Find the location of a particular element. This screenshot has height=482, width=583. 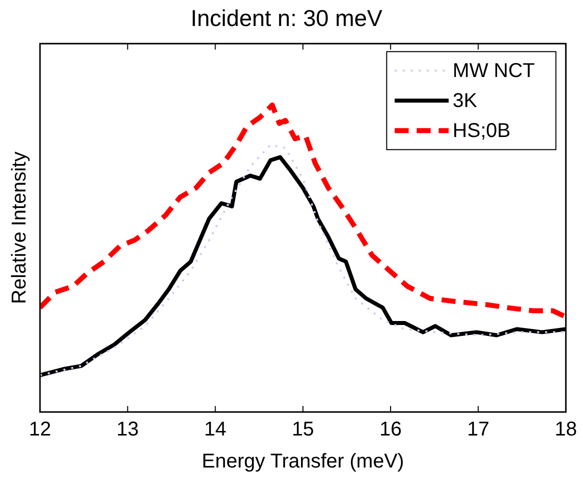

x-tick-label: 14 is located at coordinates (215, 429).